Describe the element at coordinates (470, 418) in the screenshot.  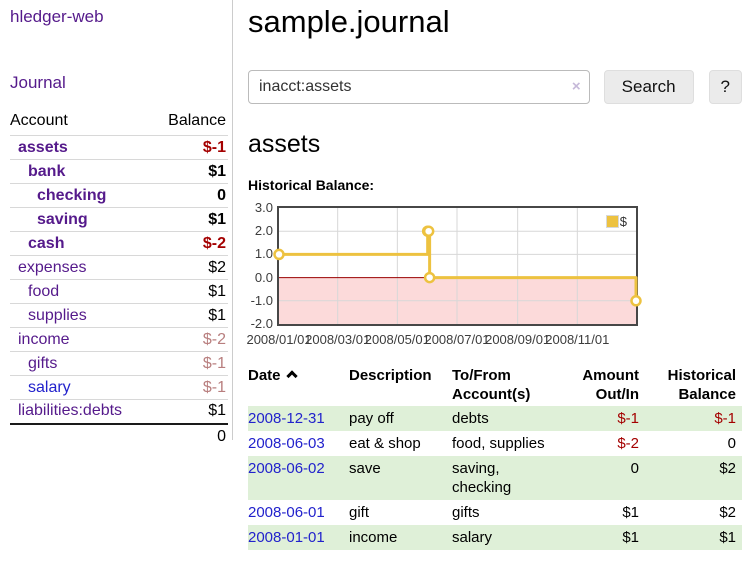
I see `transaction-accounts: debts` at that location.